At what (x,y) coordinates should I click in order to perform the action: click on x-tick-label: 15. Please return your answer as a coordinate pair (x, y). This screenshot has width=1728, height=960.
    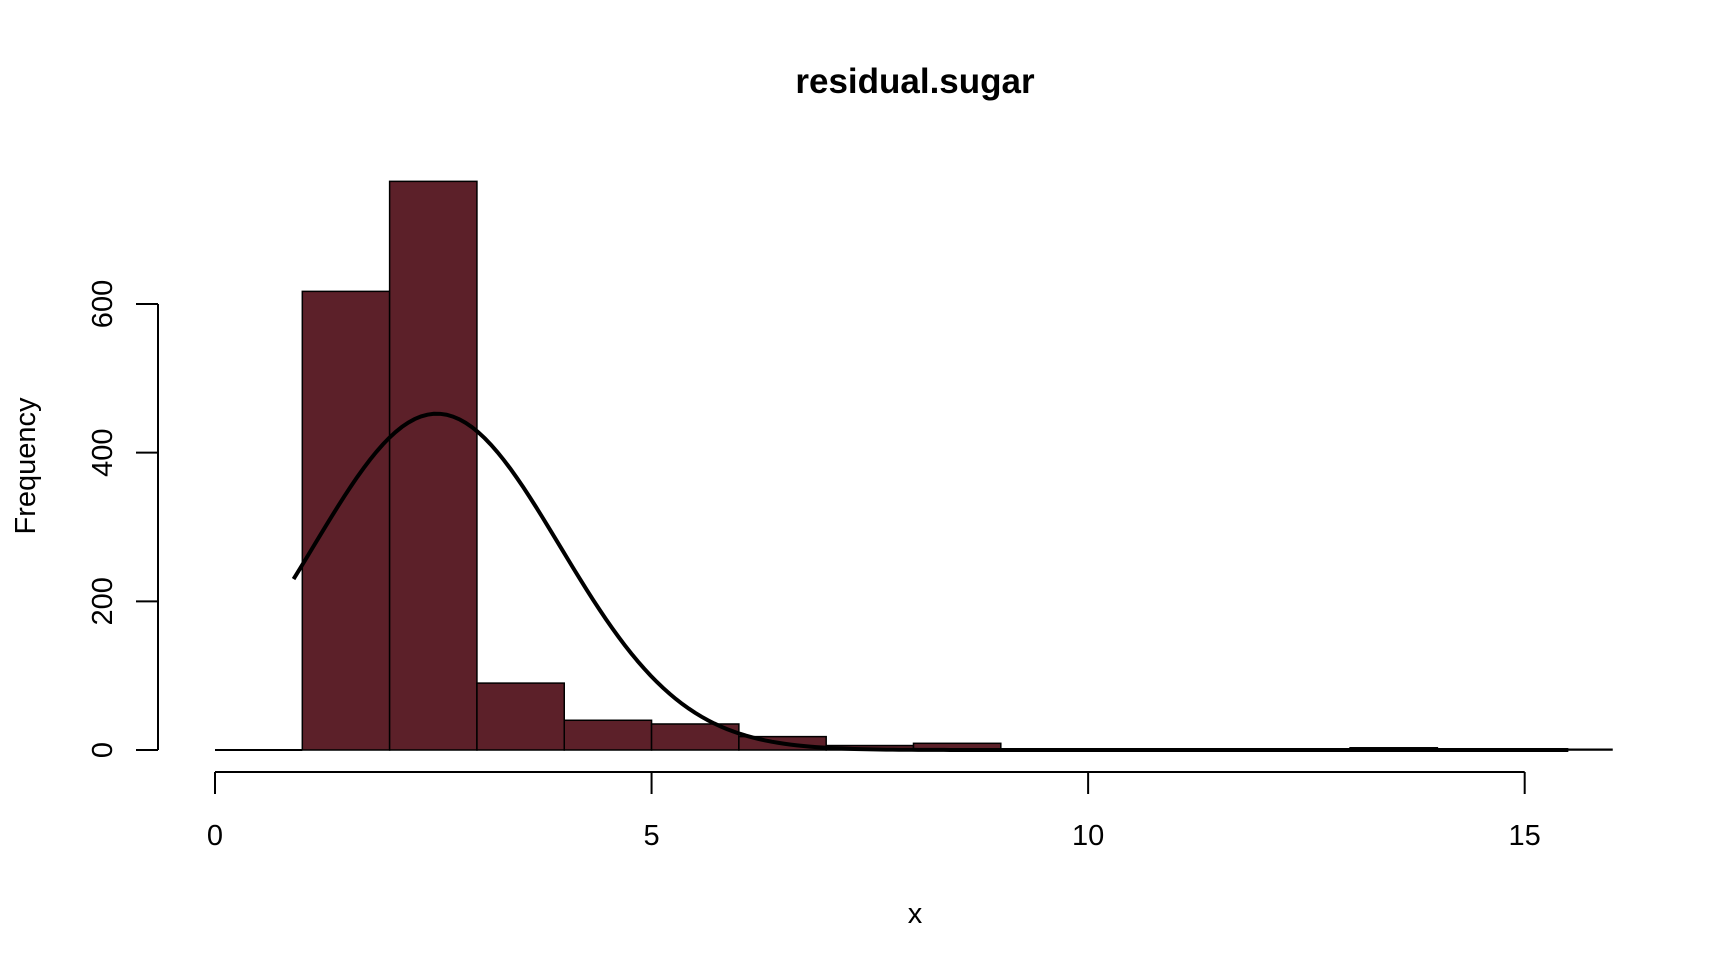
    Looking at the image, I should click on (1525, 836).